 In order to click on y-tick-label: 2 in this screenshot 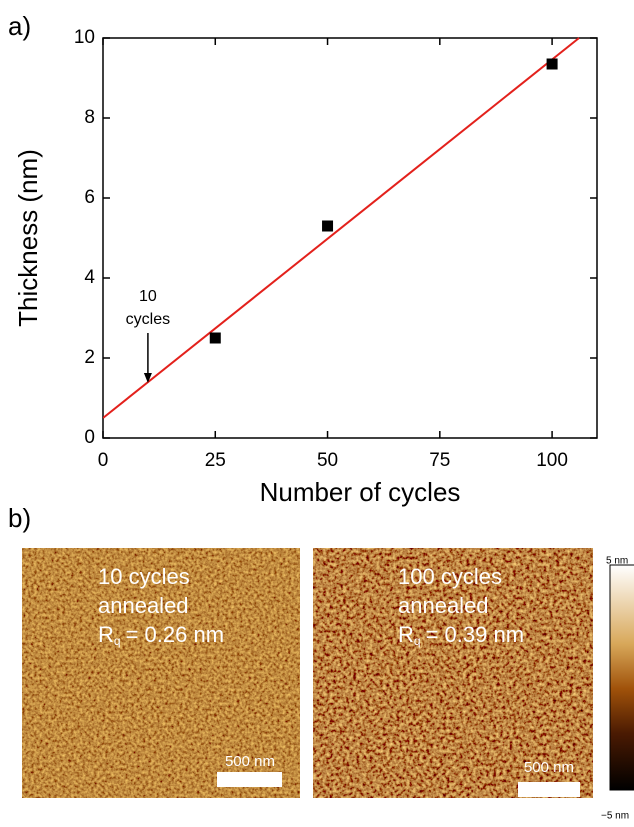, I will do `click(89, 357)`.